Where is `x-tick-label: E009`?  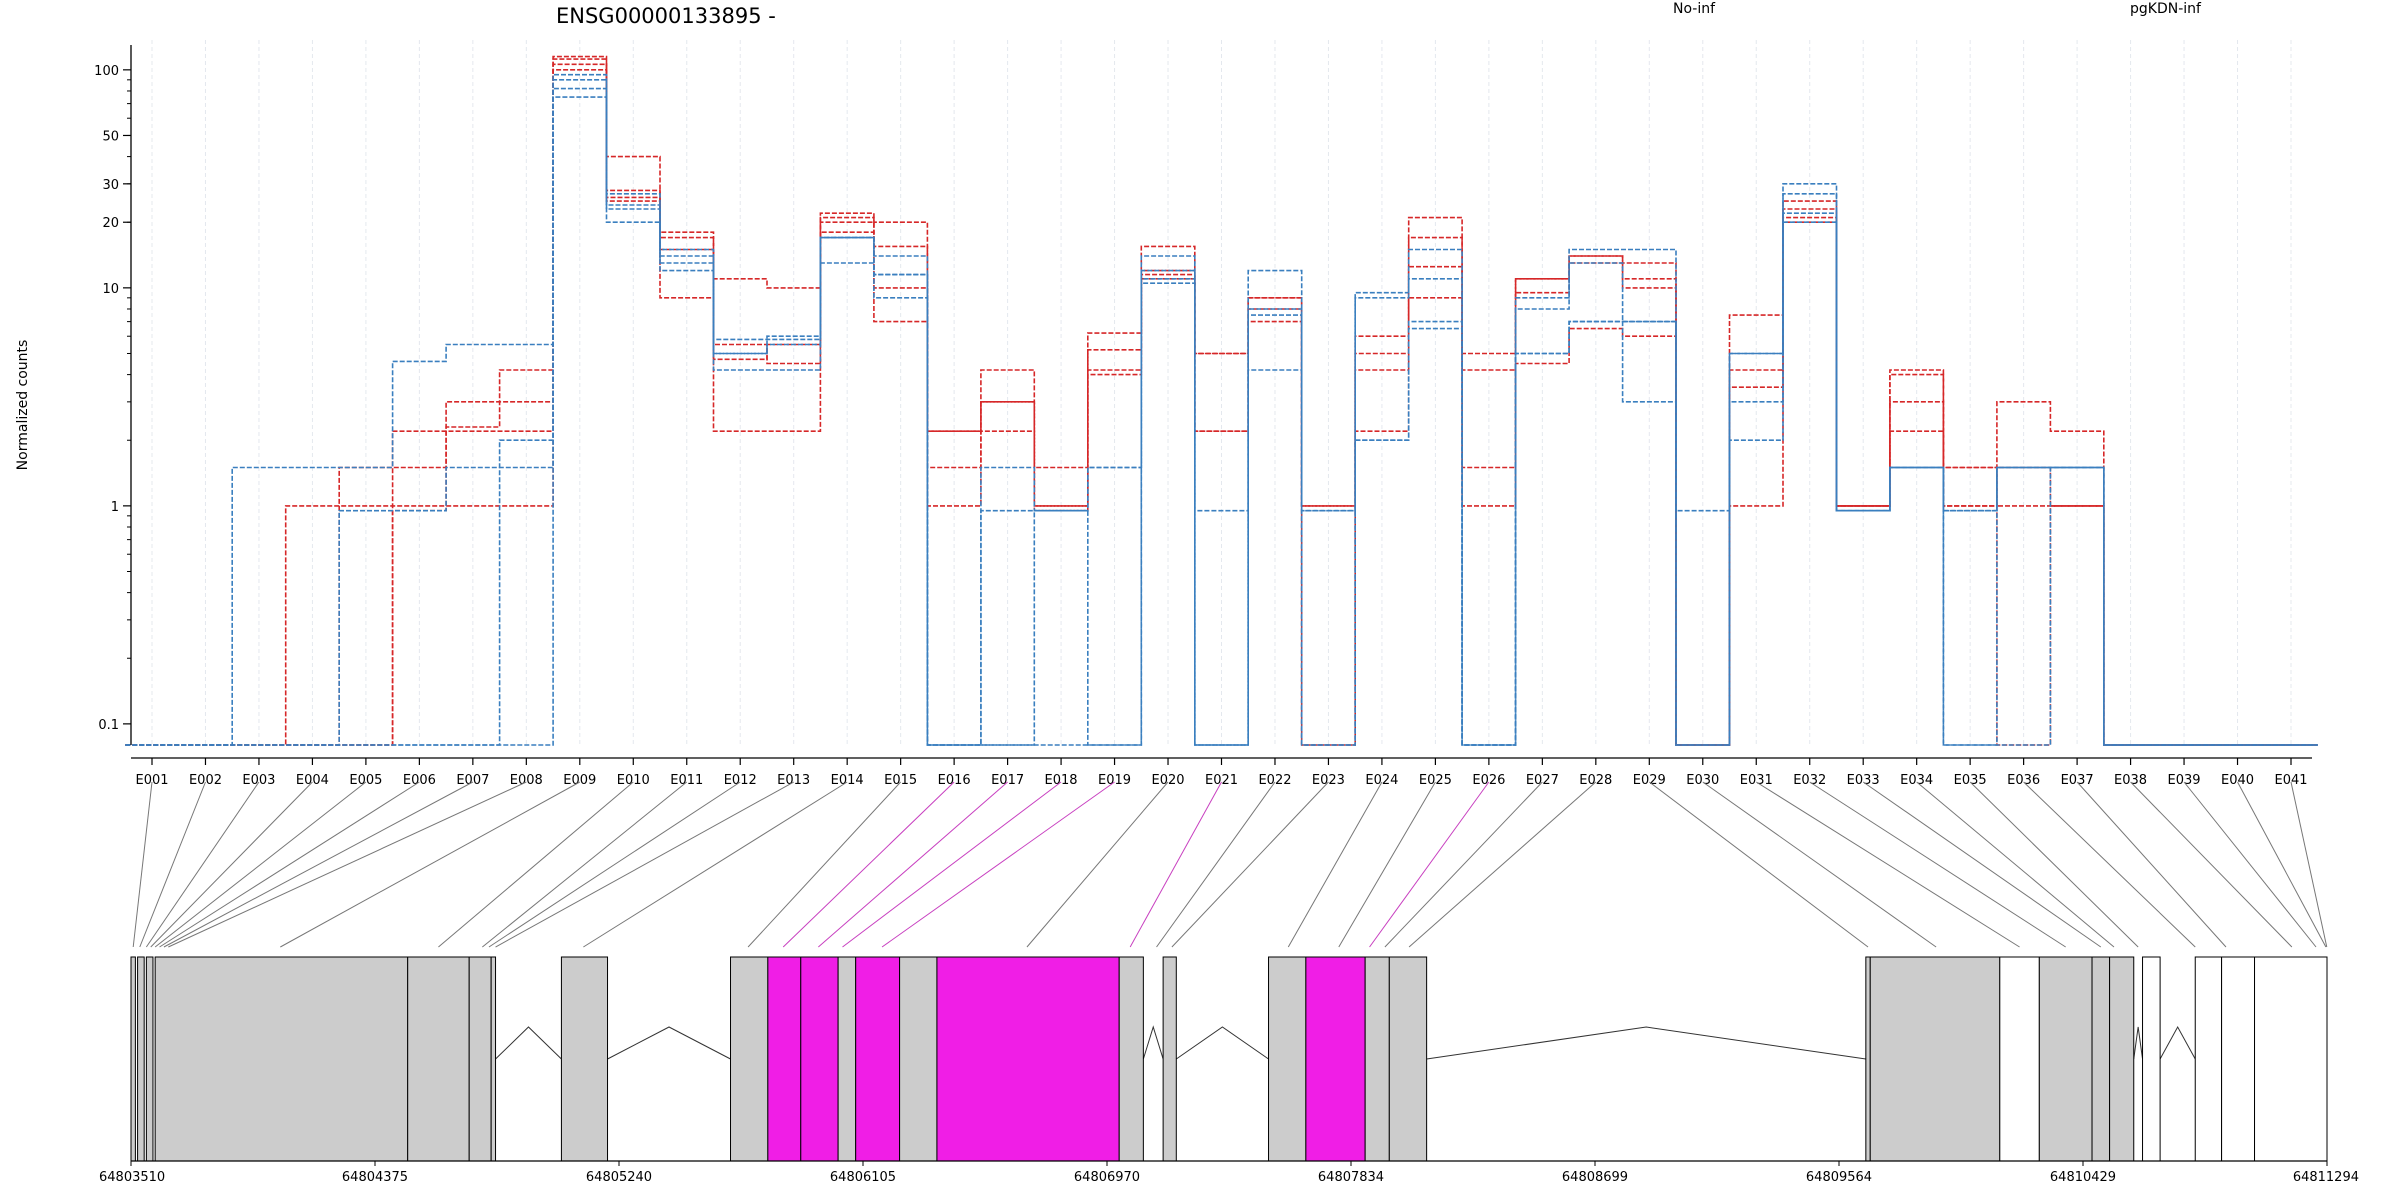
x-tick-label: E009 is located at coordinates (579, 780).